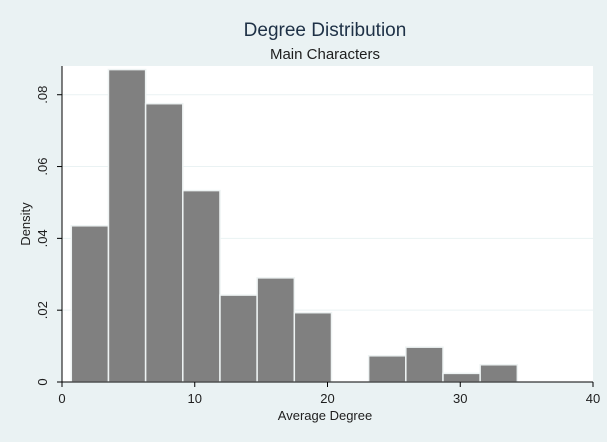 The image size is (607, 442). Describe the element at coordinates (61, 398) in the screenshot. I see `x-tick-label-0: 0` at that location.